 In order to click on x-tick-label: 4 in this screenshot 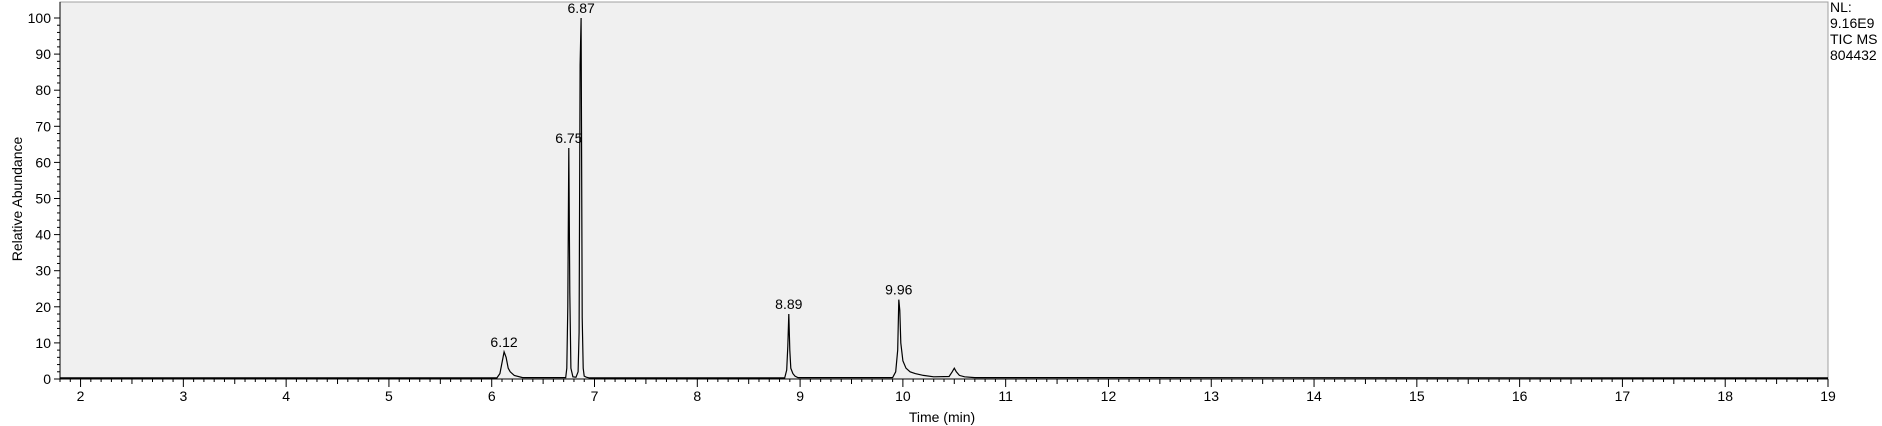, I will do `click(286, 396)`.